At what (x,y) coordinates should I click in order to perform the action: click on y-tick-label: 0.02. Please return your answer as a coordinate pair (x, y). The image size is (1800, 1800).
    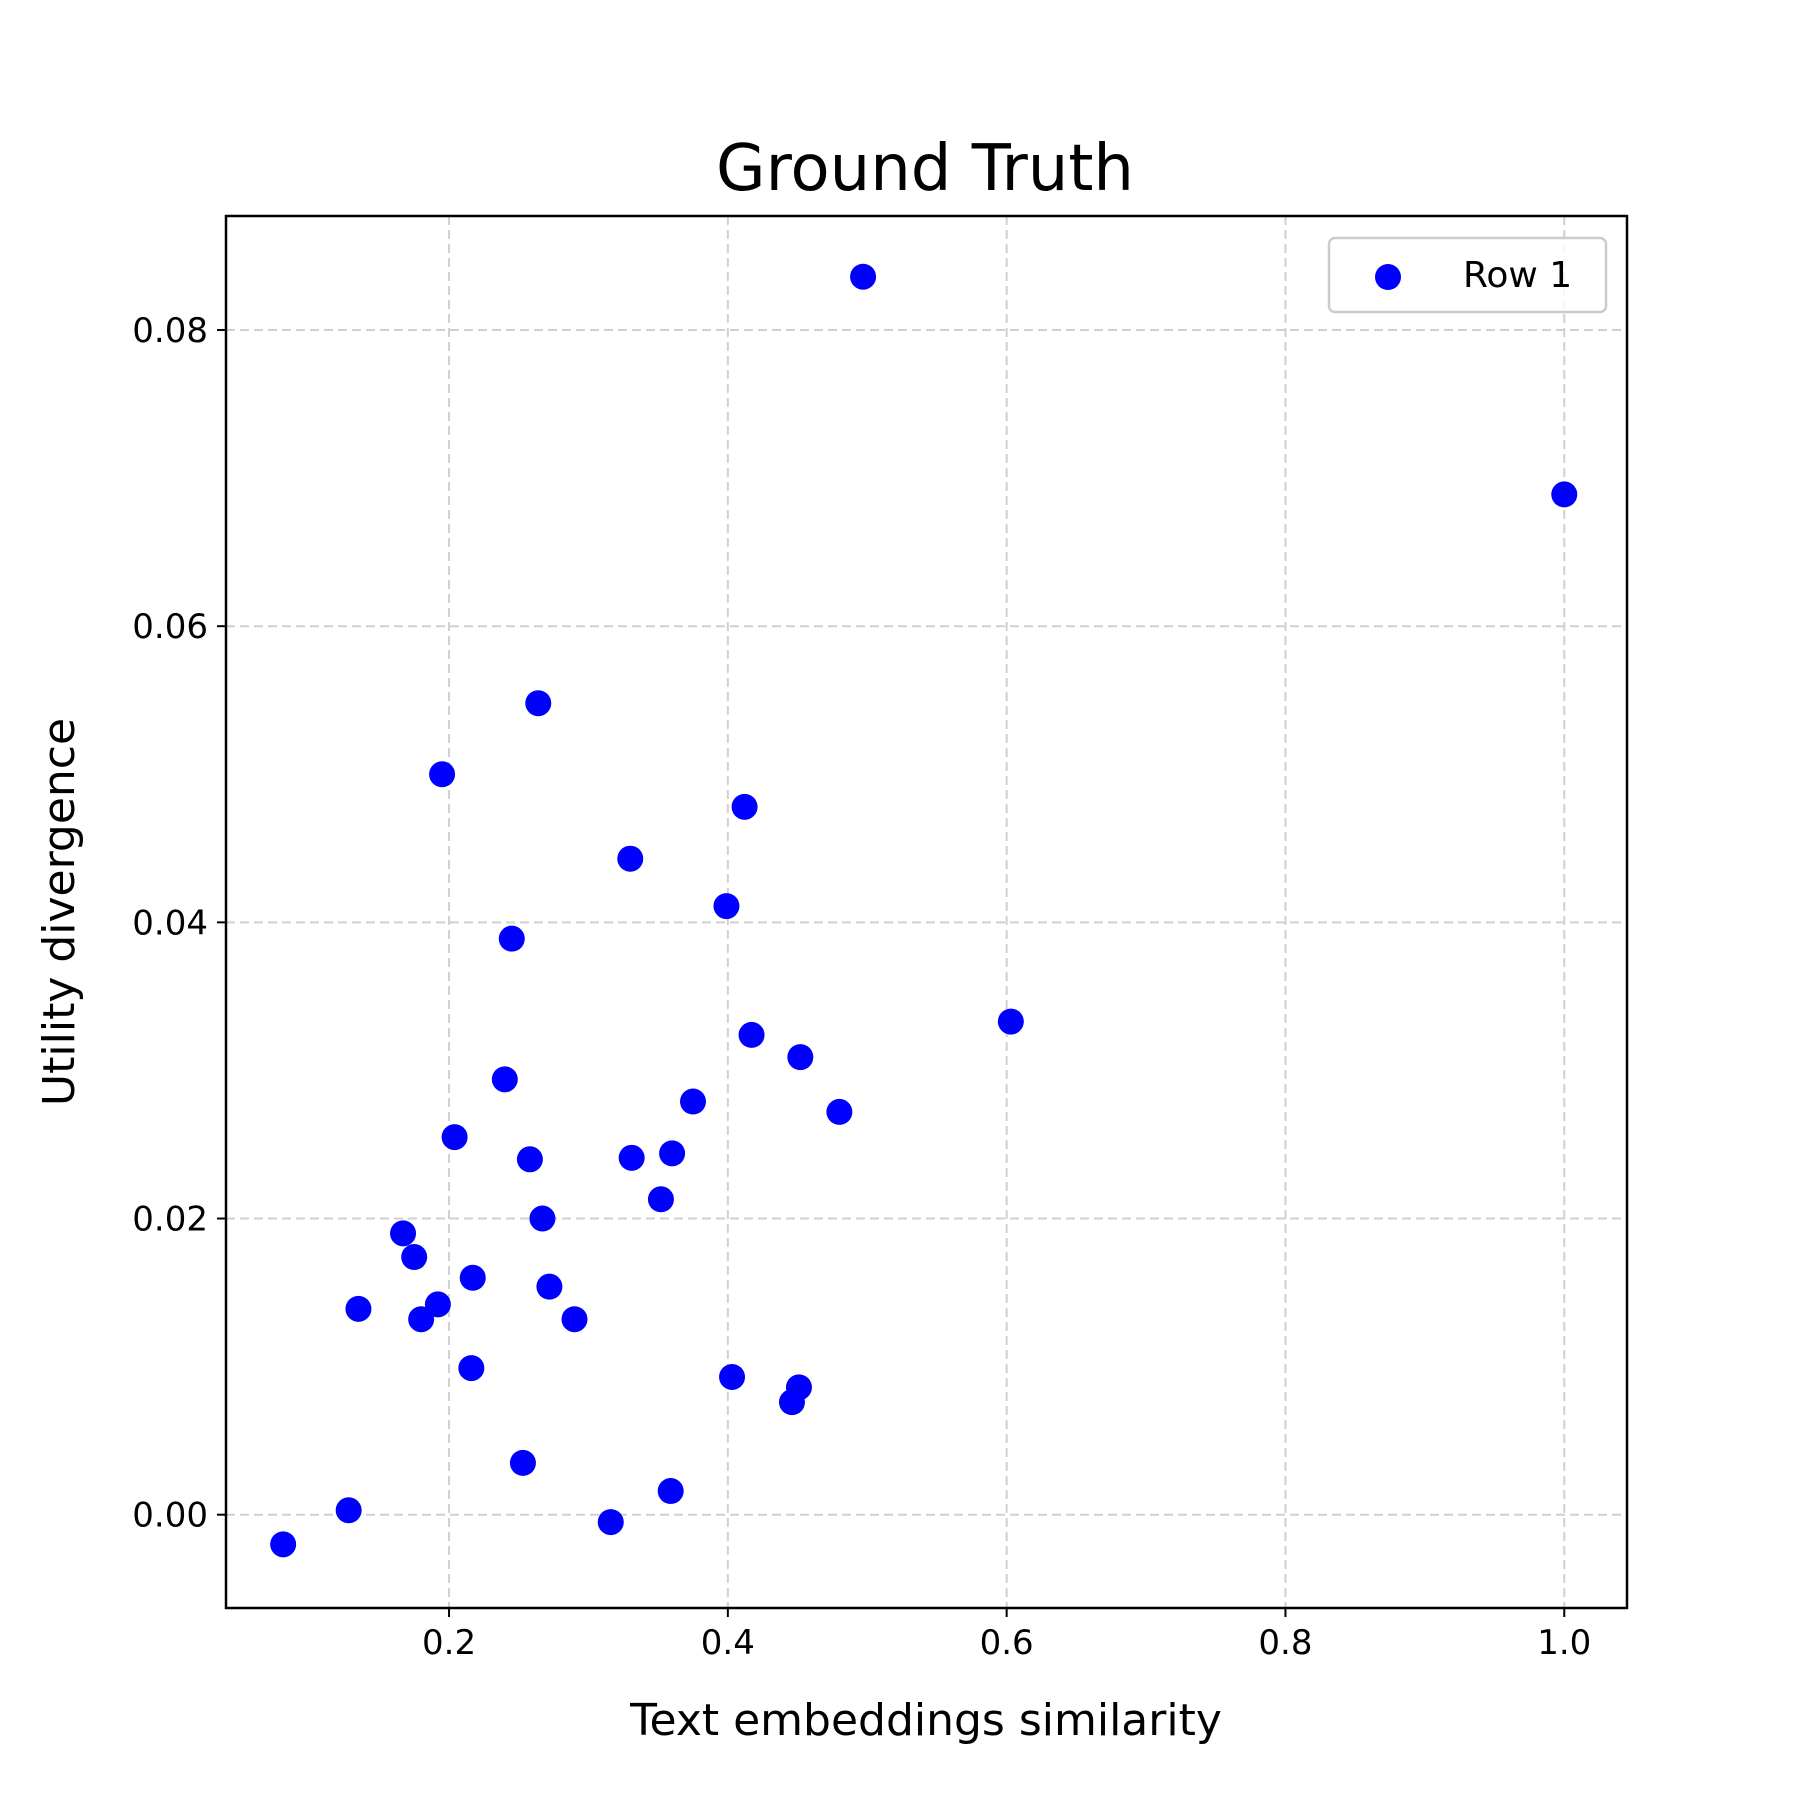
    Looking at the image, I should click on (170, 1220).